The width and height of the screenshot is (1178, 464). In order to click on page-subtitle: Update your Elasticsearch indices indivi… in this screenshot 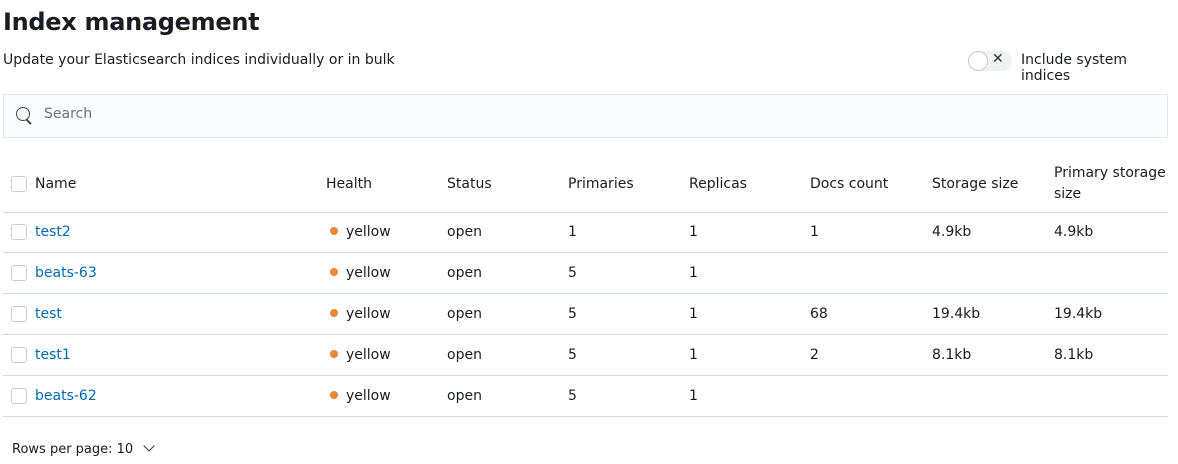, I will do `click(199, 60)`.